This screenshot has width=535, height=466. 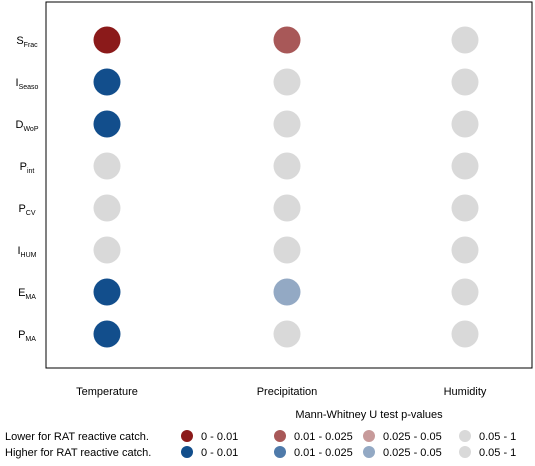 I want to click on y-tick-label: SFrac, so click(x=27, y=42).